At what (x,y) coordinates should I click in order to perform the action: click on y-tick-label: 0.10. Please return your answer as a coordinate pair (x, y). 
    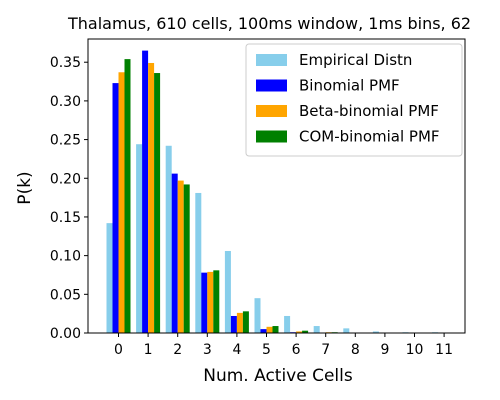
    Looking at the image, I should click on (65, 257).